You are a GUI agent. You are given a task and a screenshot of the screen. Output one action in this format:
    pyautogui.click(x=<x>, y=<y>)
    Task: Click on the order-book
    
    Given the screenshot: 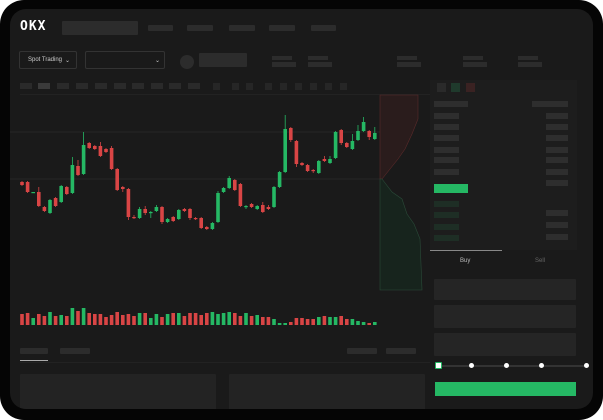 What is the action you would take?
    pyautogui.click(x=503, y=165)
    